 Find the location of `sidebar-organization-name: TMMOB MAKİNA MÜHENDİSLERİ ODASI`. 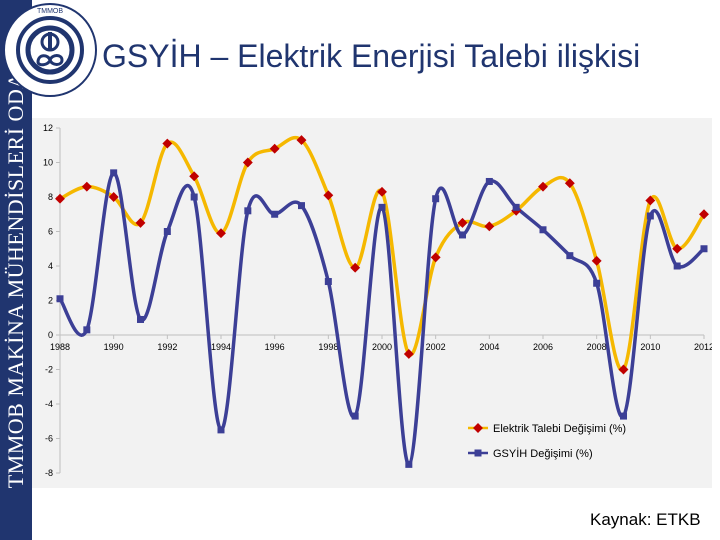

sidebar-organization-name: TMMOB MAKİNA MÜHENDİSLERİ ODASI is located at coordinates (15, 270).